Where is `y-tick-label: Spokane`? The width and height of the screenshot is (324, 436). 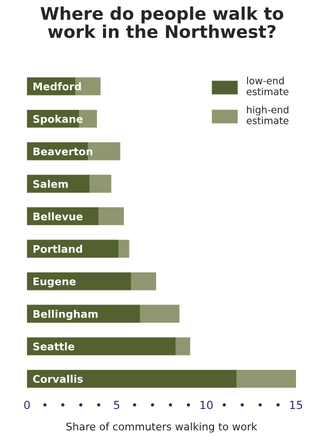
y-tick-label: Spokane is located at coordinates (58, 119).